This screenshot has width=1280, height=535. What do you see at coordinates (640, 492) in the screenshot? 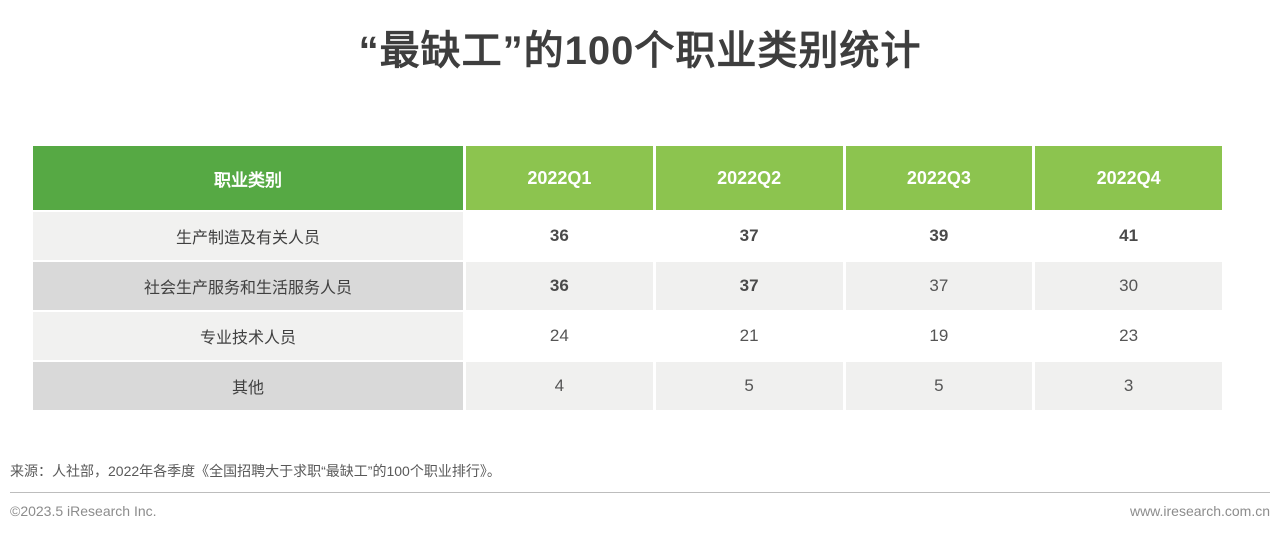
I see `footer-divider` at bounding box center [640, 492].